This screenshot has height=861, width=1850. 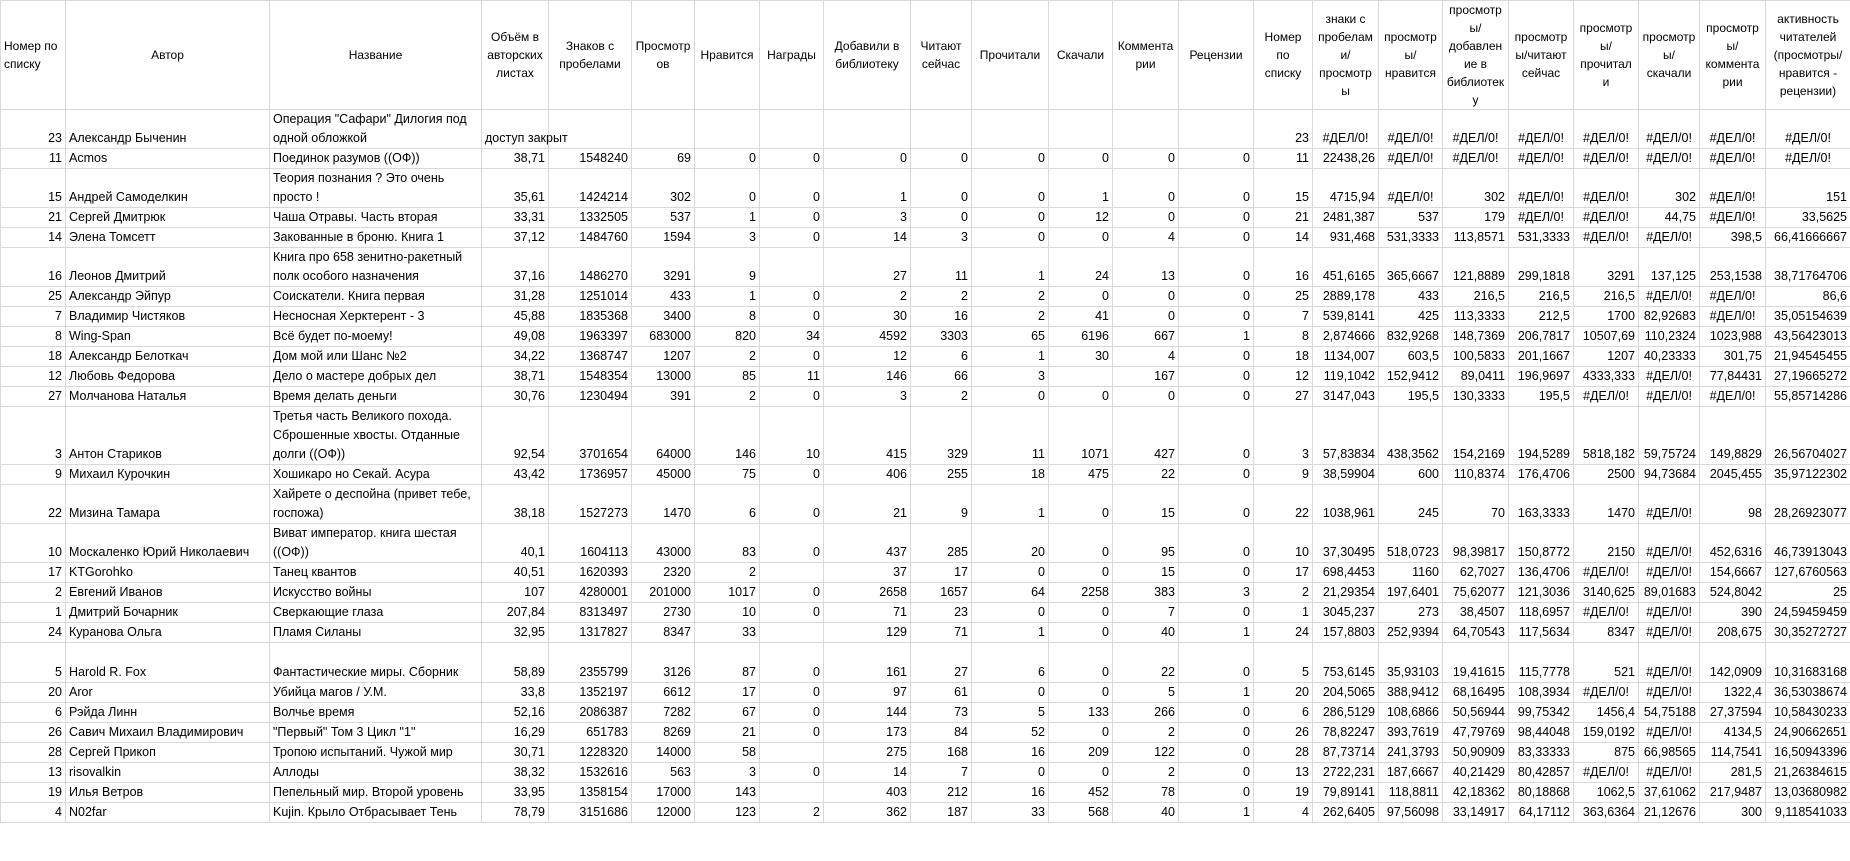 I want to click on cell: 45000, so click(x=663, y=474).